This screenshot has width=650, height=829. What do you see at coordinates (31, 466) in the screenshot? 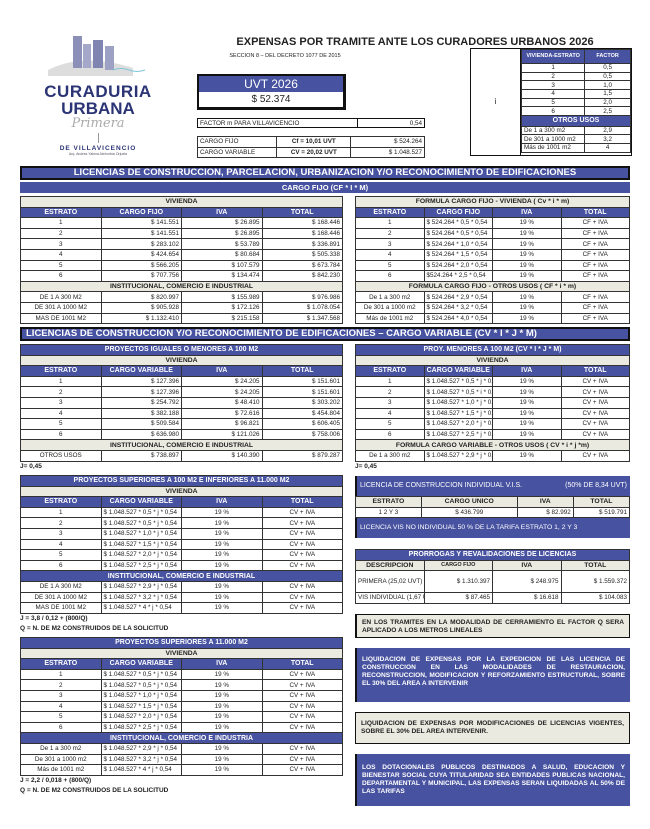
I see `formula-note: J= 0,45` at bounding box center [31, 466].